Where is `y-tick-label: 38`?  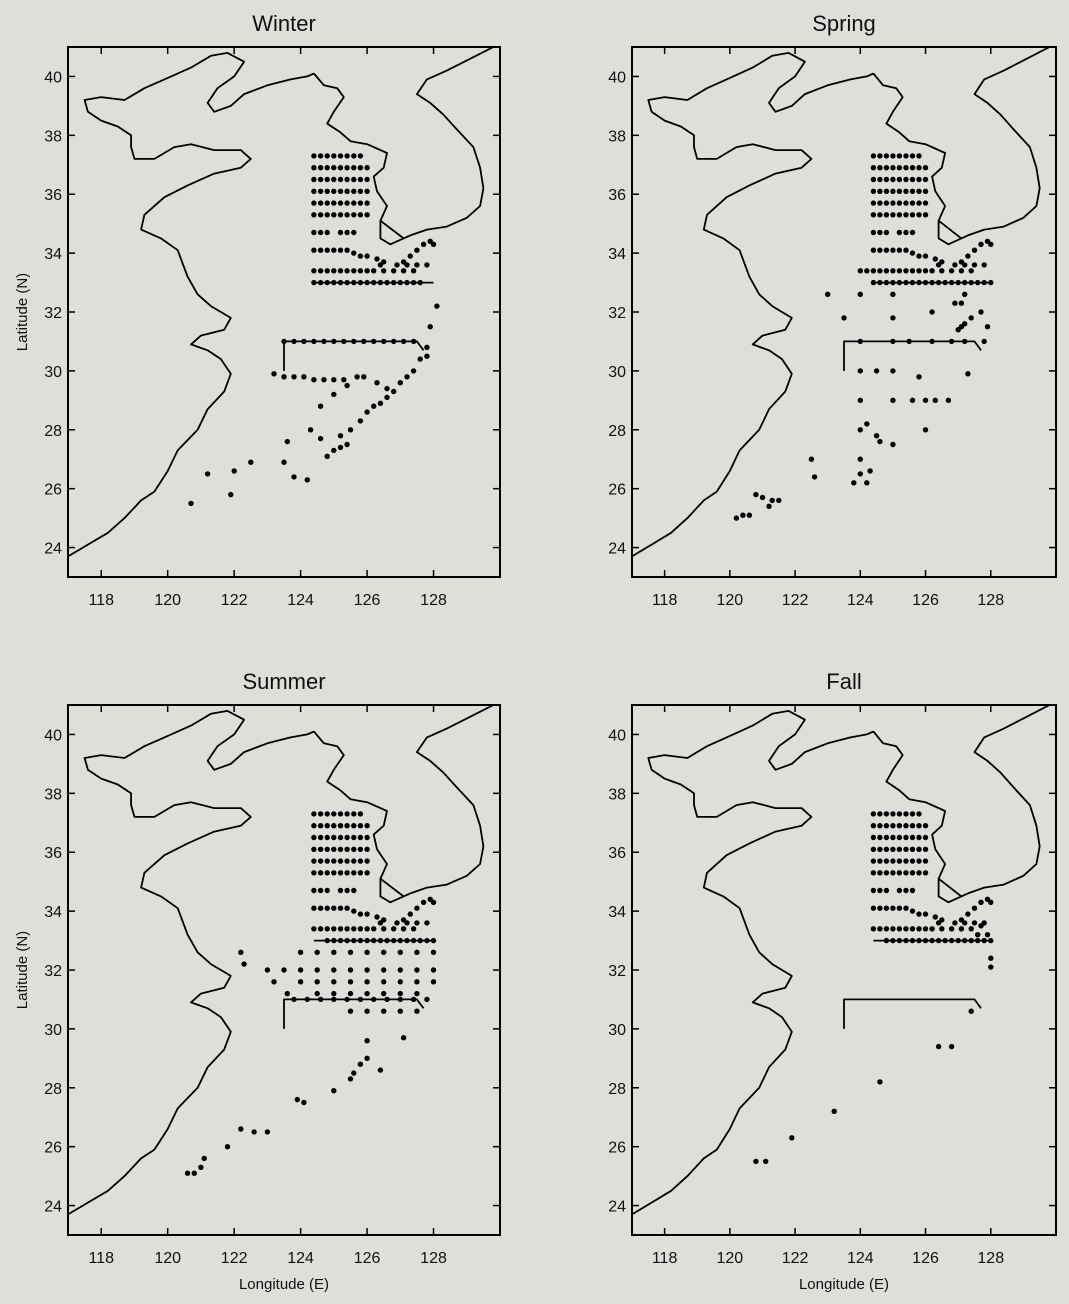
y-tick-label: 38 is located at coordinates (53, 136).